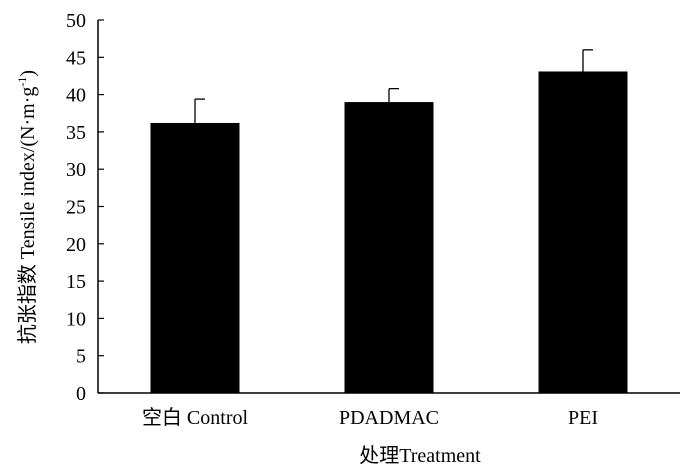 The width and height of the screenshot is (700, 476). I want to click on y-tick-label: 30, so click(76, 170).